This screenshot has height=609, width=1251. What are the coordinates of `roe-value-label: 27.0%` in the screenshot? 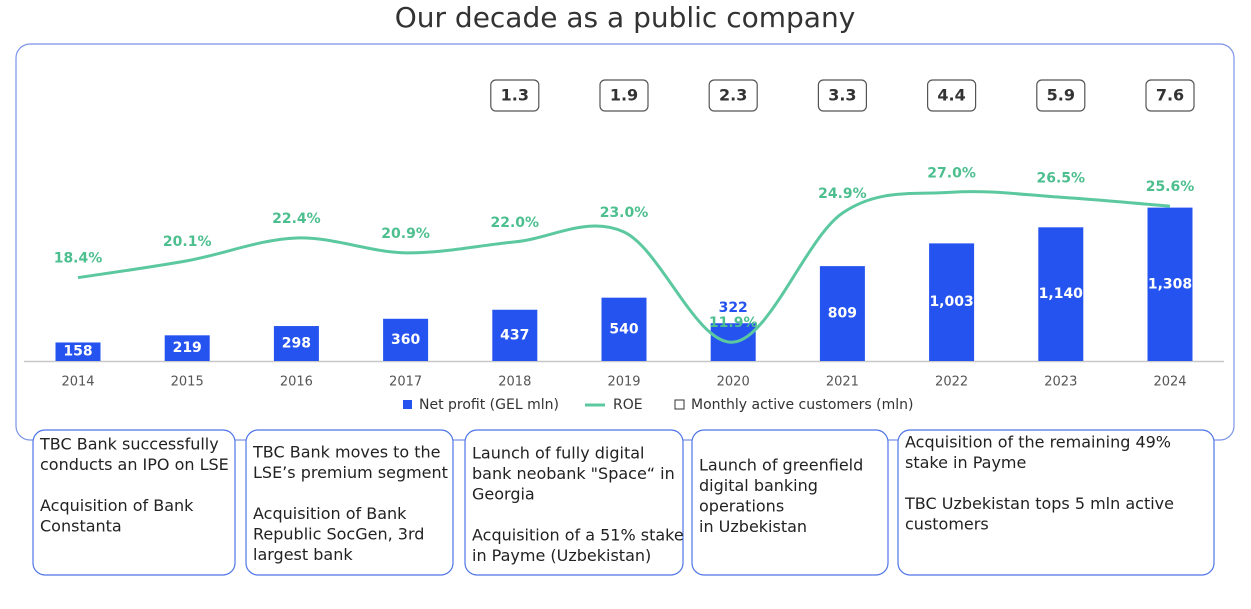 It's located at (951, 173).